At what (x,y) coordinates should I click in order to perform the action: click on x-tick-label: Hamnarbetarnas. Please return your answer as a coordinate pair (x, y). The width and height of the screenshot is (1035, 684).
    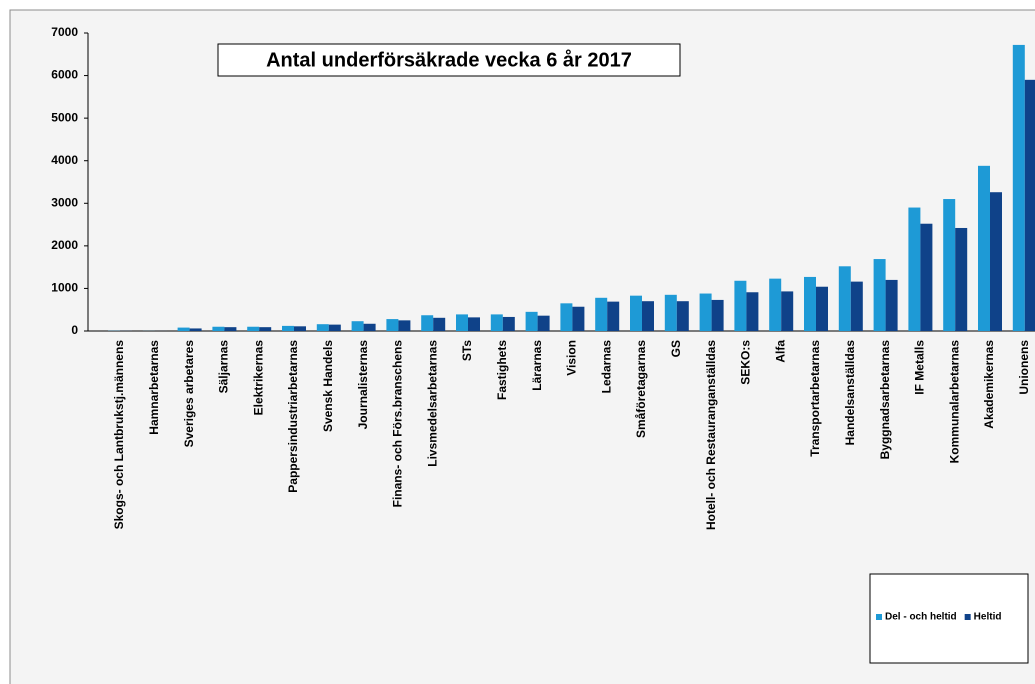
    Looking at the image, I should click on (154, 387).